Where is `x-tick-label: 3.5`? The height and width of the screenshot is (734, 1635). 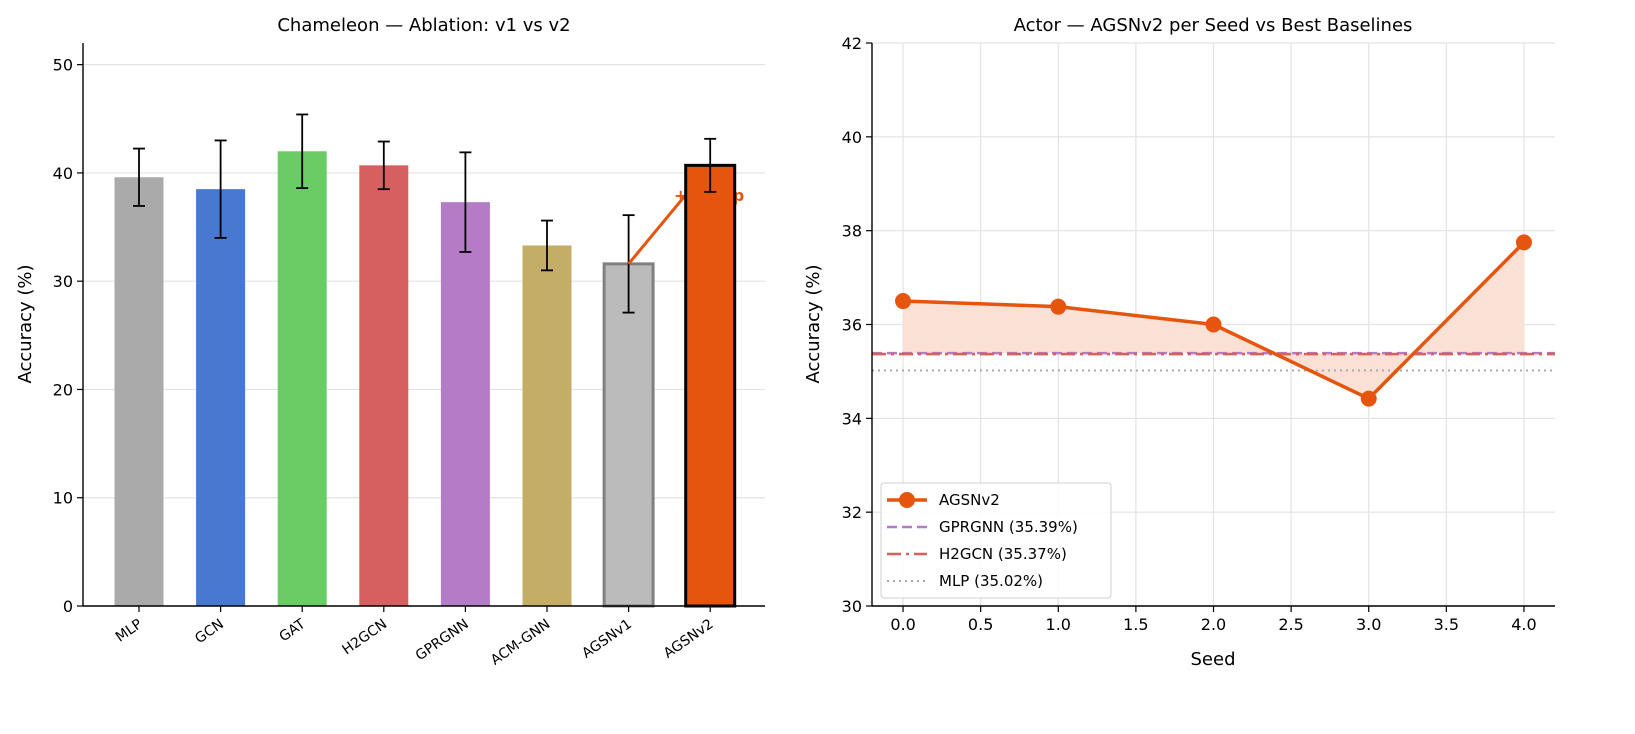 x-tick-label: 3.5 is located at coordinates (1446, 624).